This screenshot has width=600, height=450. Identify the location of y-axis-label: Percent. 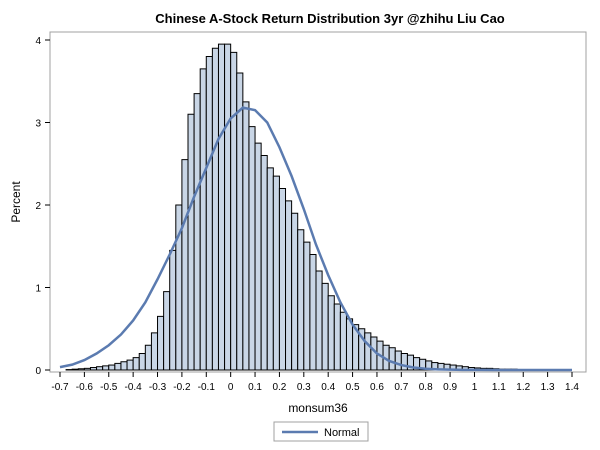
(16, 202).